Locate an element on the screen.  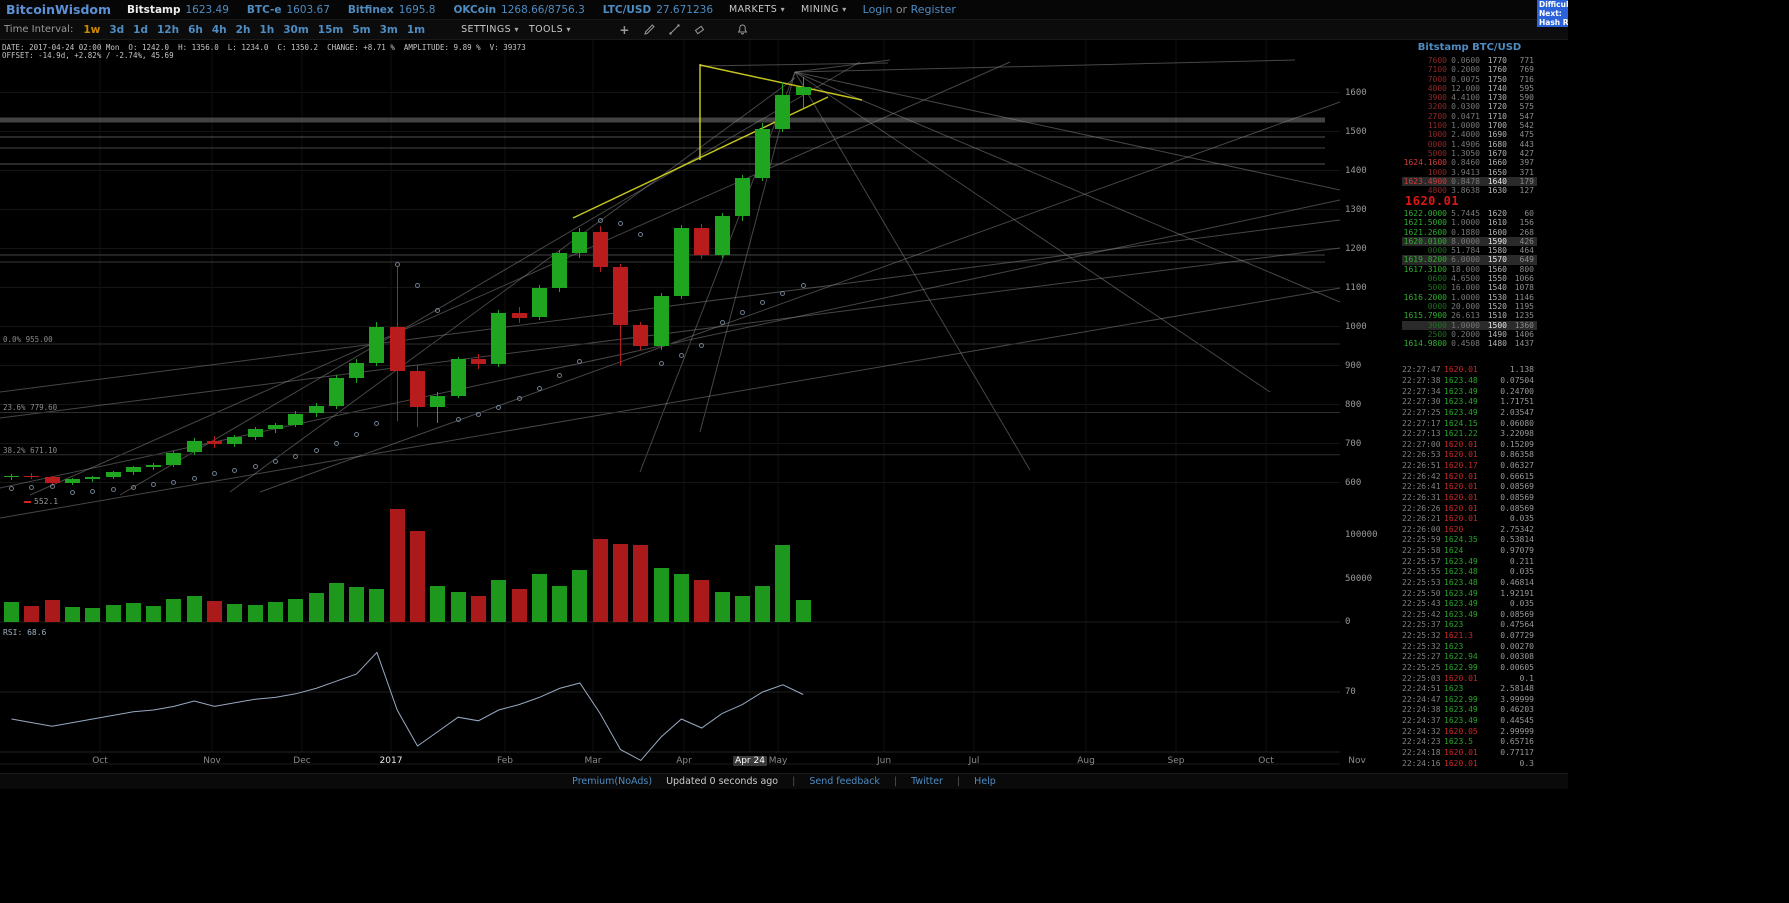
interval-1w: 1w is located at coordinates (92, 29).